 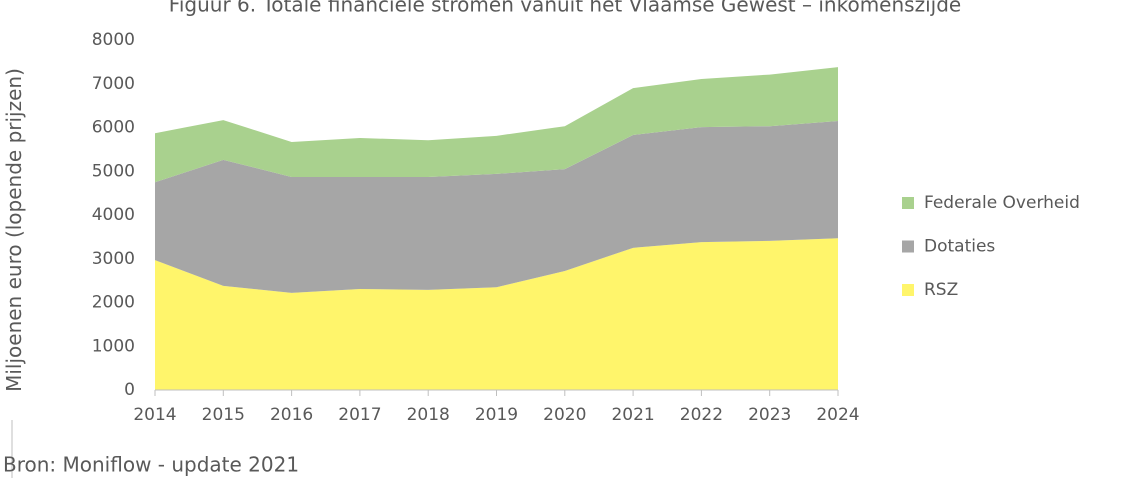 I want to click on y-tick-label: 3000, so click(x=113, y=259).